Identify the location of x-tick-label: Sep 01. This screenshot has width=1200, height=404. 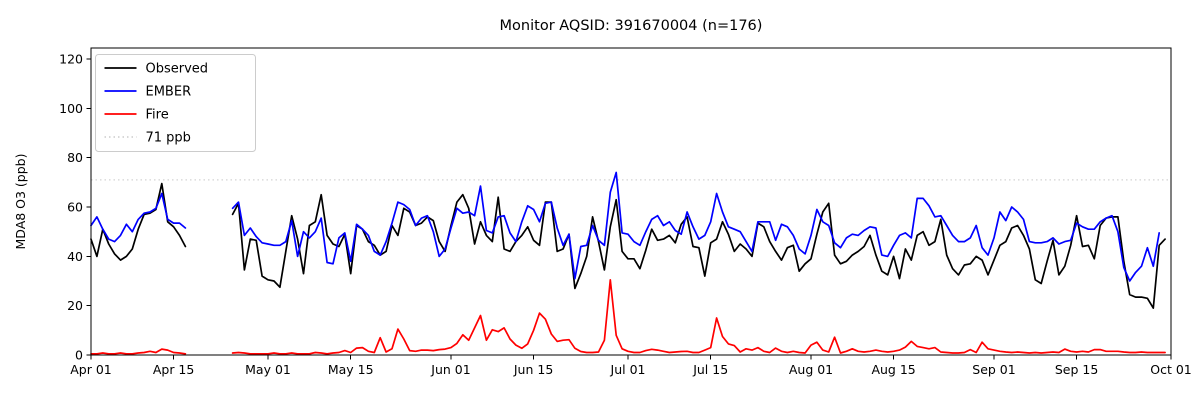
(993, 369).